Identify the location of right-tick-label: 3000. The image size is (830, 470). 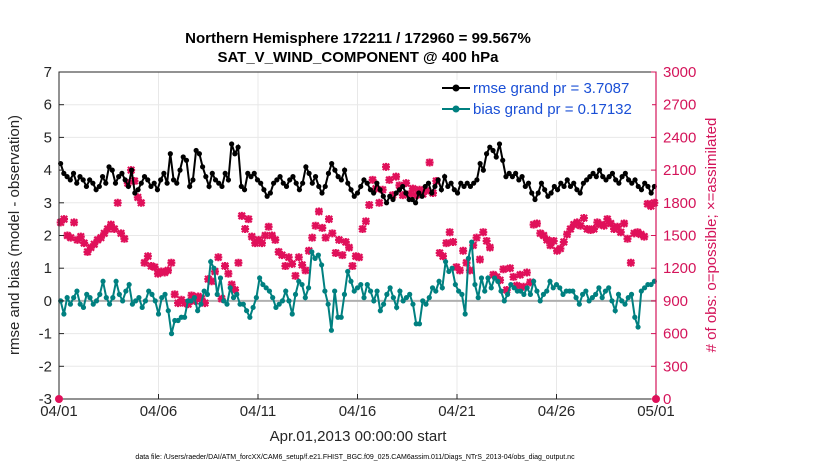
(679, 72).